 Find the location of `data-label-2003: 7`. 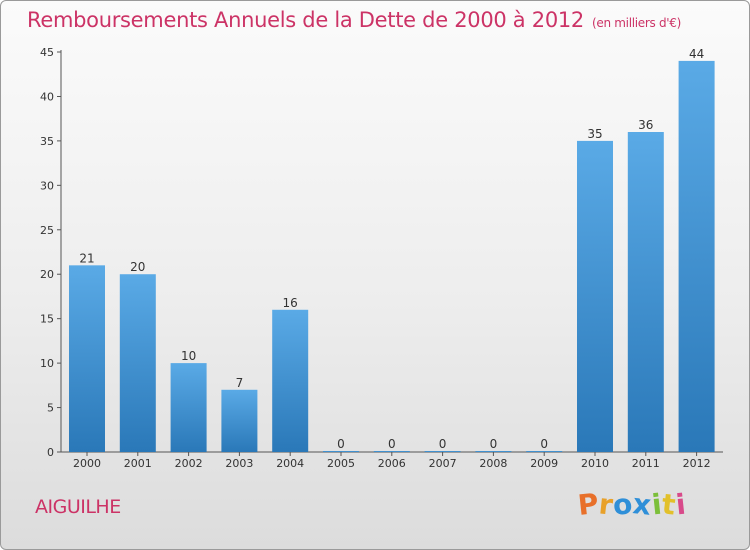

data-label-2003: 7 is located at coordinates (240, 383).